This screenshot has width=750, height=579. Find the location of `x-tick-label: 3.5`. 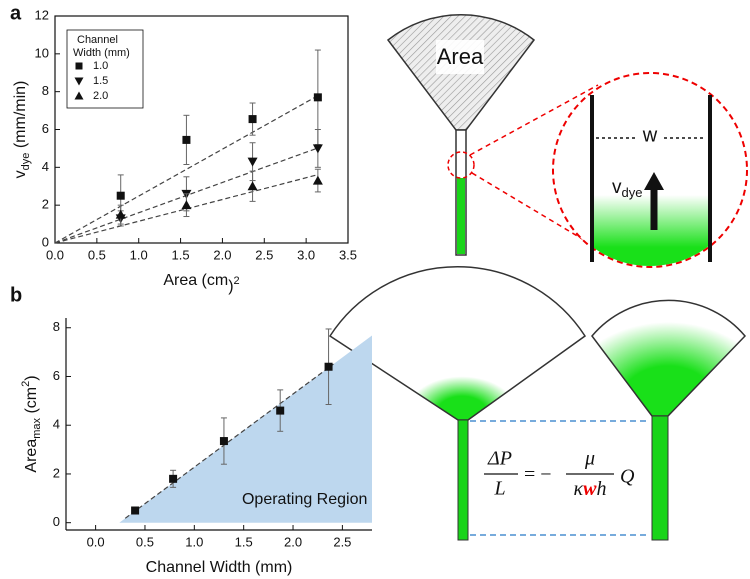

x-tick-label: 3.5 is located at coordinates (348, 254).